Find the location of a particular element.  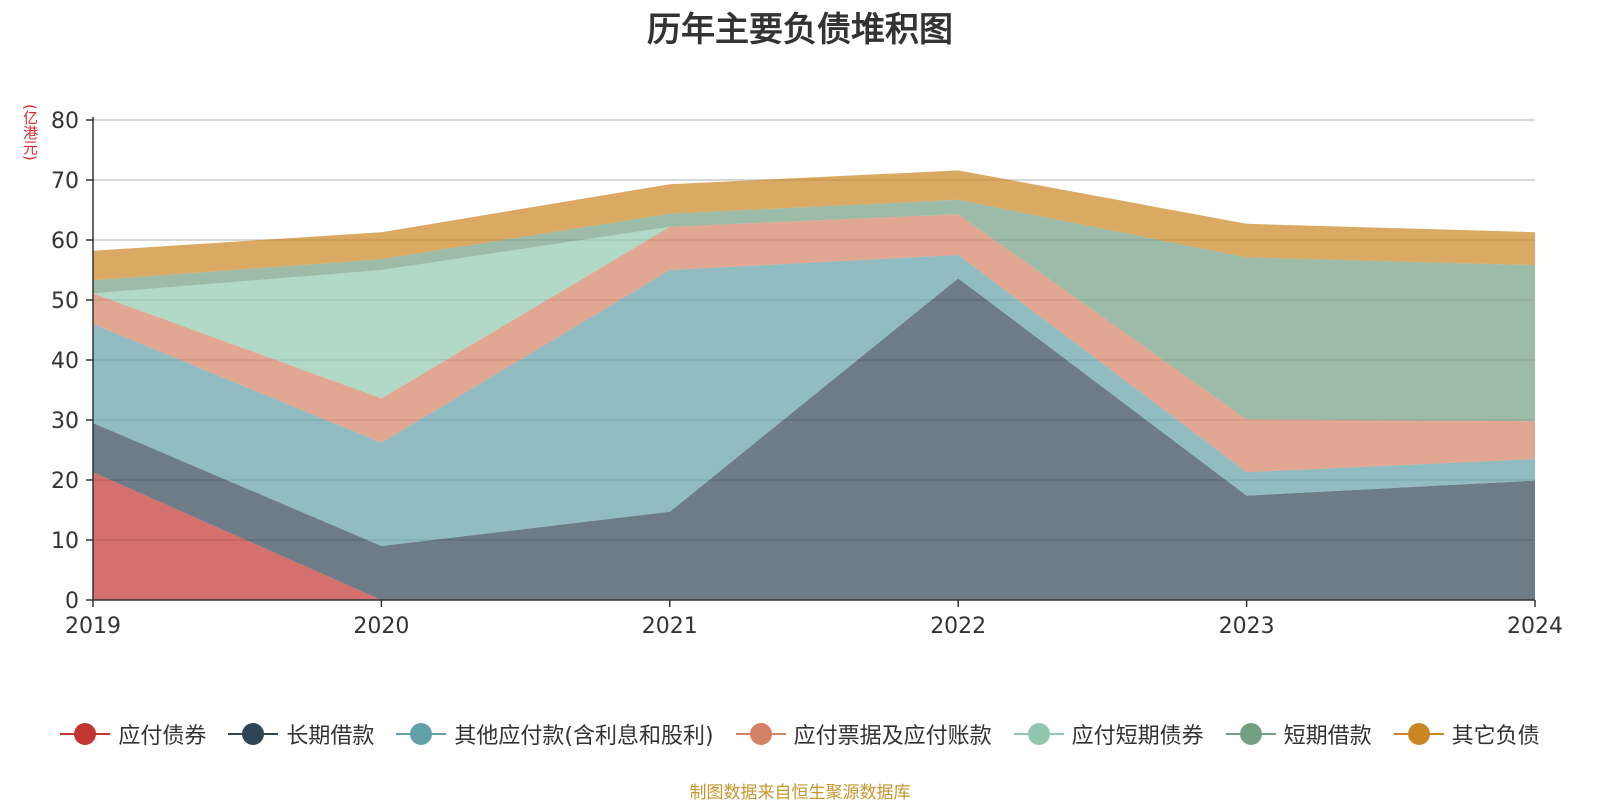

x-tick-label: 2023 is located at coordinates (1247, 626).